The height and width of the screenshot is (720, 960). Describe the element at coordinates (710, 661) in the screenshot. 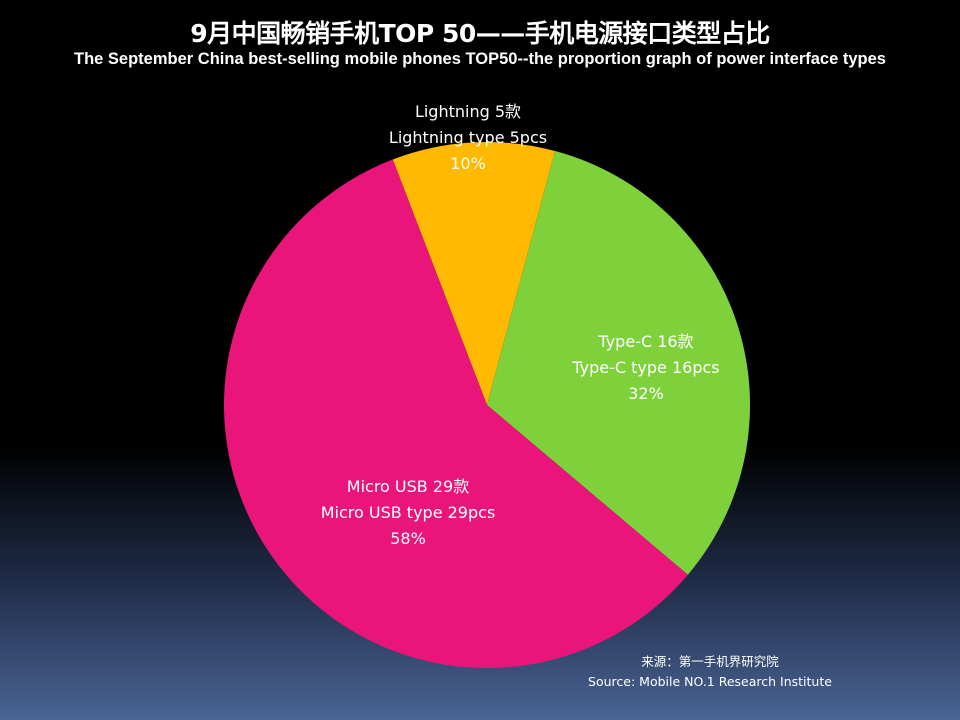

I see `source-cn: 来源：第一手机界研究院` at that location.